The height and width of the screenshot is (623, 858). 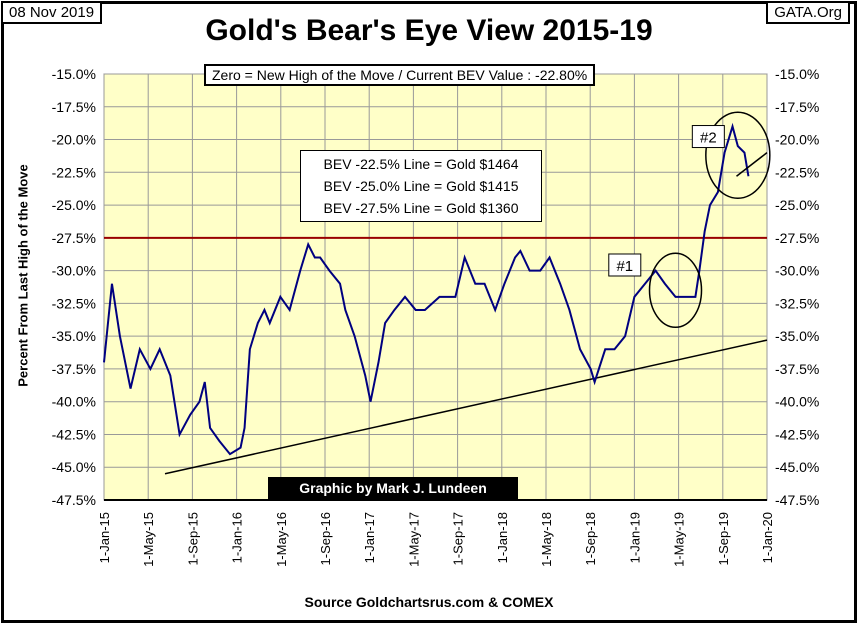 I want to click on x-tick-label: 1-May-18, so click(x=546, y=539).